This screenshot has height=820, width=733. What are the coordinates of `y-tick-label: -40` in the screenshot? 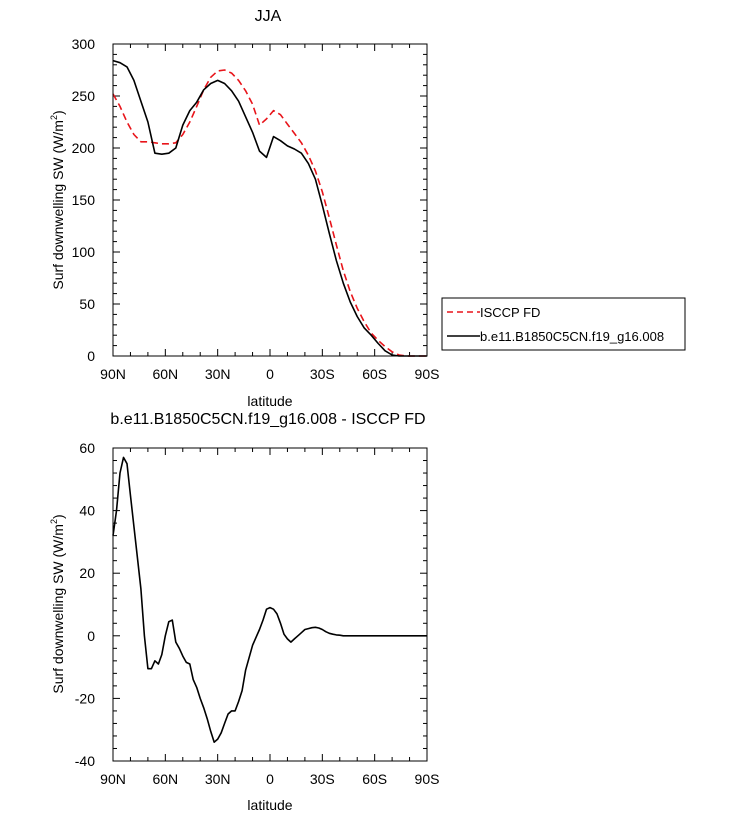 It's located at (85, 761).